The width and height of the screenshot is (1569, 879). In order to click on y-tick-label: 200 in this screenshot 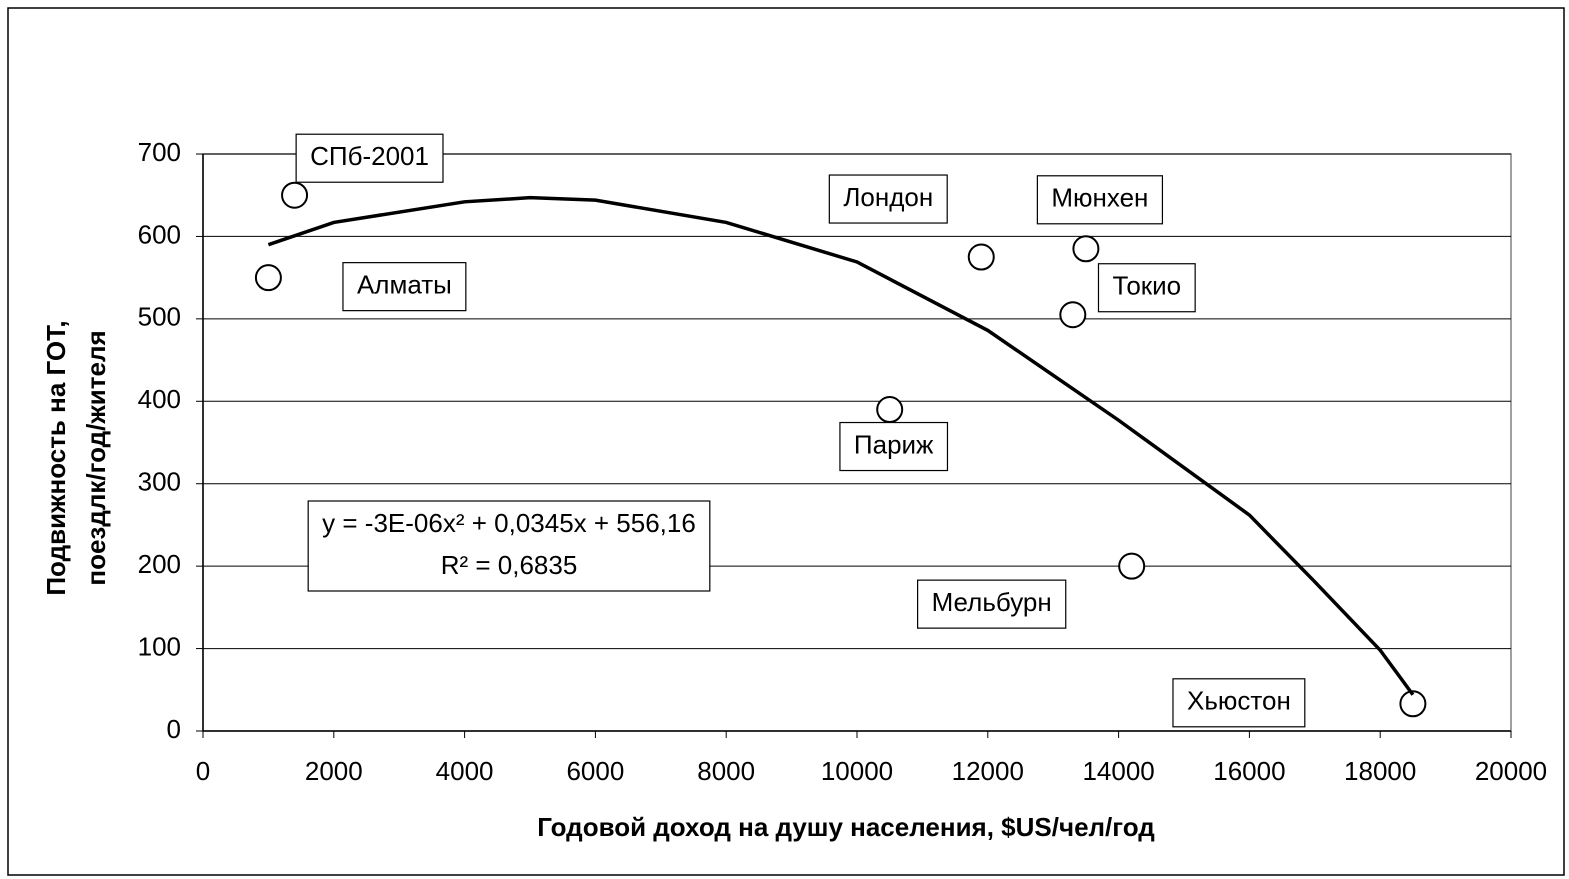, I will do `click(159, 564)`.